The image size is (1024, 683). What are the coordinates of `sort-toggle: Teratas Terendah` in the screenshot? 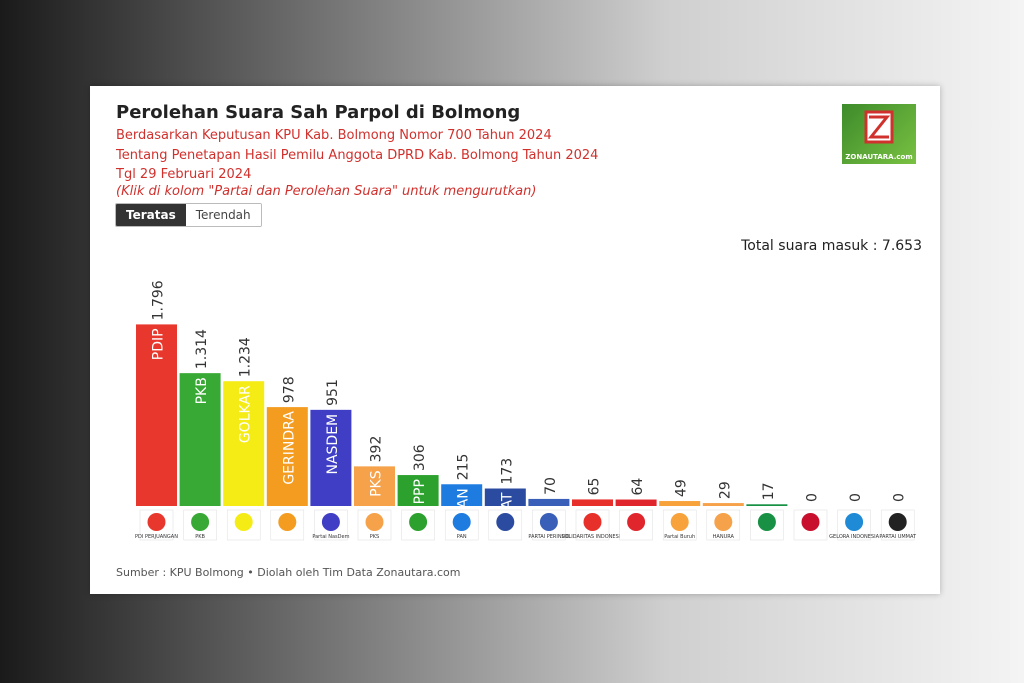 It's located at (188, 215).